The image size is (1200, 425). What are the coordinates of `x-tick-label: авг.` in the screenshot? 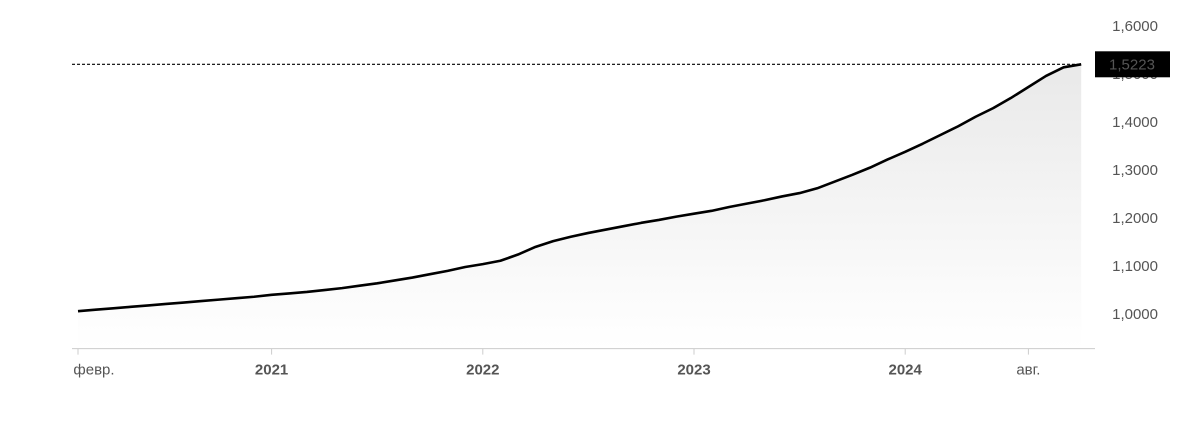 It's located at (1028, 370).